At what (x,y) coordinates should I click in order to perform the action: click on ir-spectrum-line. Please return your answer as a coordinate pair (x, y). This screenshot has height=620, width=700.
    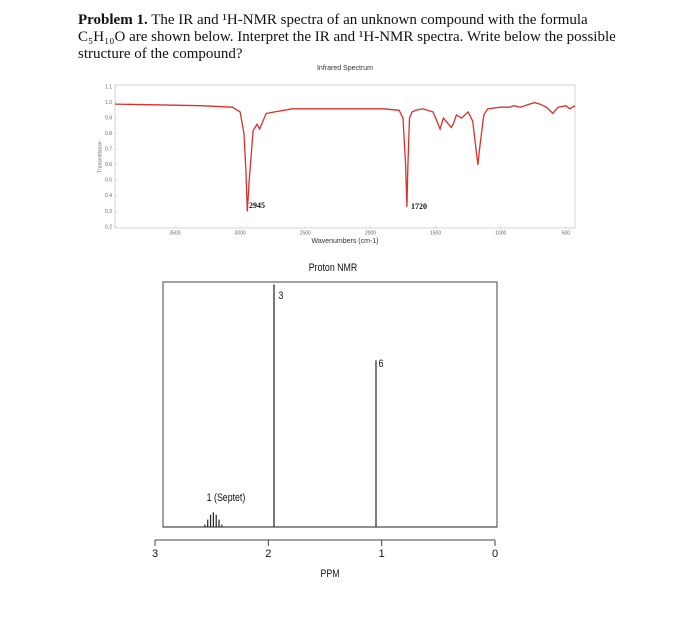
    Looking at the image, I should click on (345, 156).